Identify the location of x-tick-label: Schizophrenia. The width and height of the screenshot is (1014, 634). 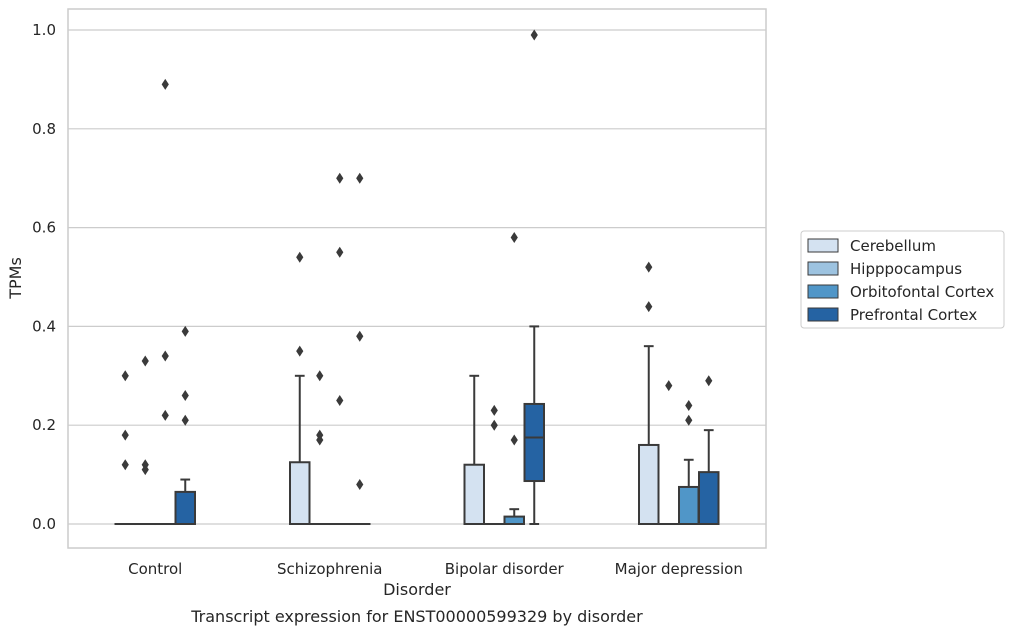
(329, 569).